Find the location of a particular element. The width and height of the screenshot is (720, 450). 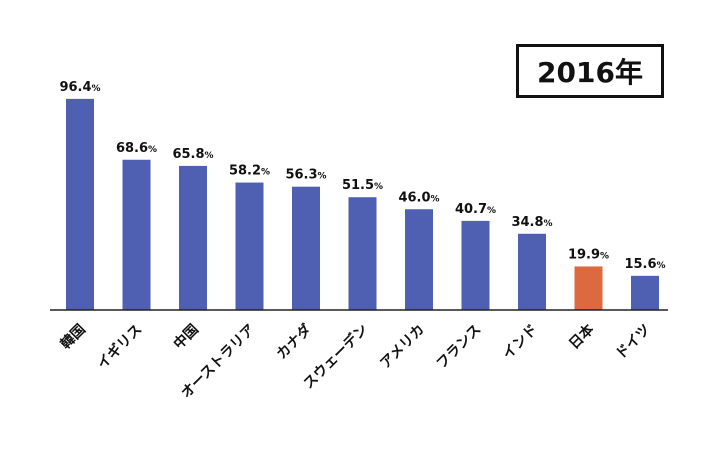

value-label-5: 51.5% is located at coordinates (362, 185).